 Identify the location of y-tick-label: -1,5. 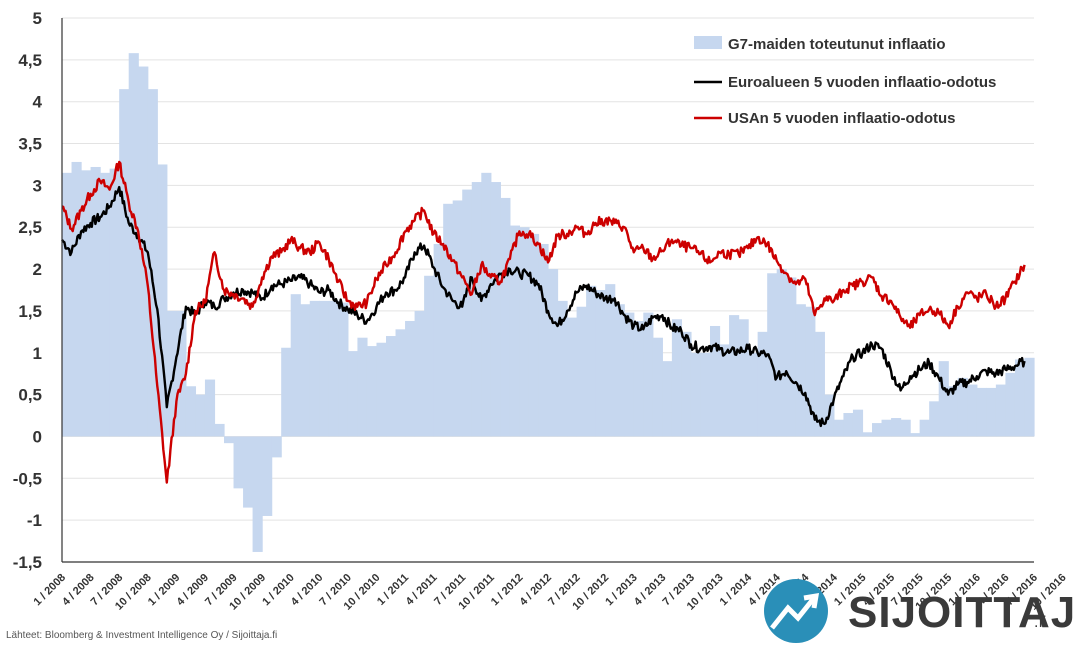
(27, 562).